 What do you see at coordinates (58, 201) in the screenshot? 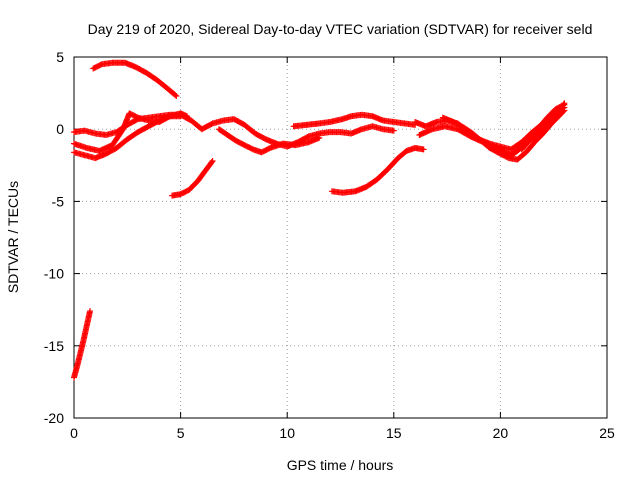
I see `y-tick-label: -5` at bounding box center [58, 201].